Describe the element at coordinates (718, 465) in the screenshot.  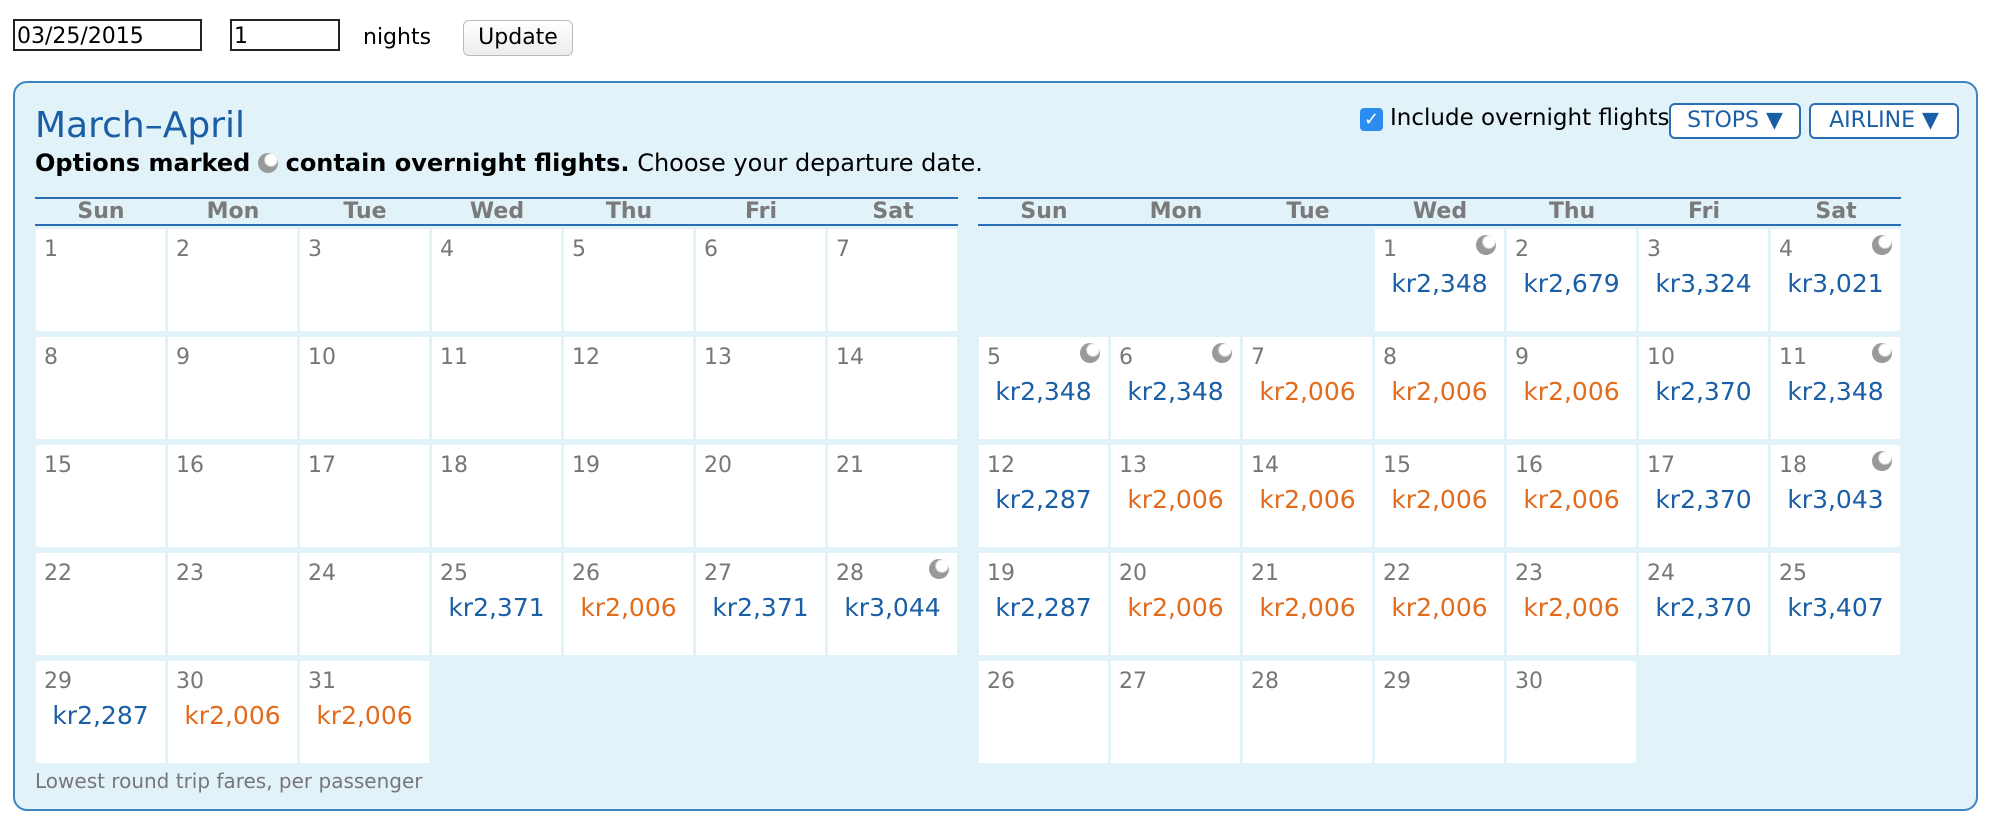
I see `day-number: 20` at that location.